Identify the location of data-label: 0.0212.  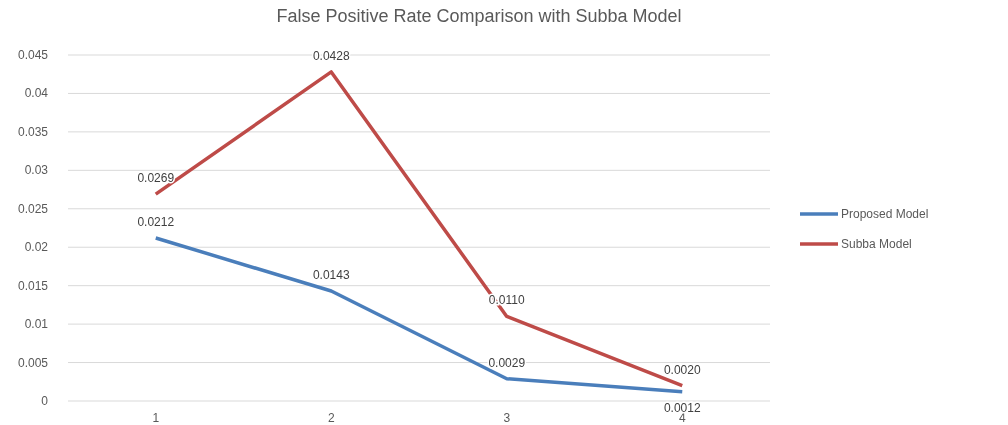
(156, 222).